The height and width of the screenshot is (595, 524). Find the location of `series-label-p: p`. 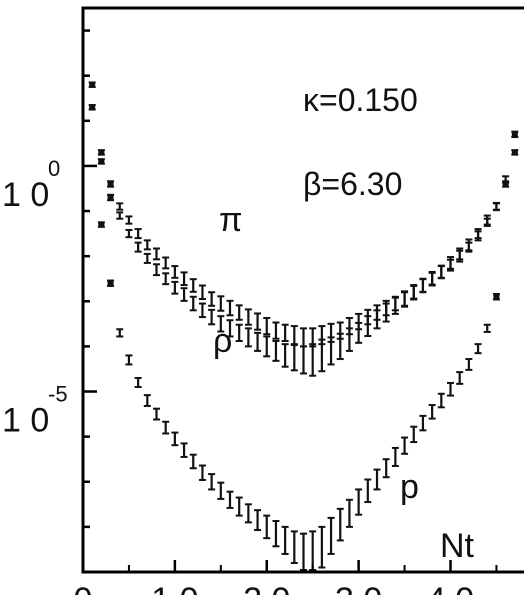

series-label-p: p is located at coordinates (409, 487).